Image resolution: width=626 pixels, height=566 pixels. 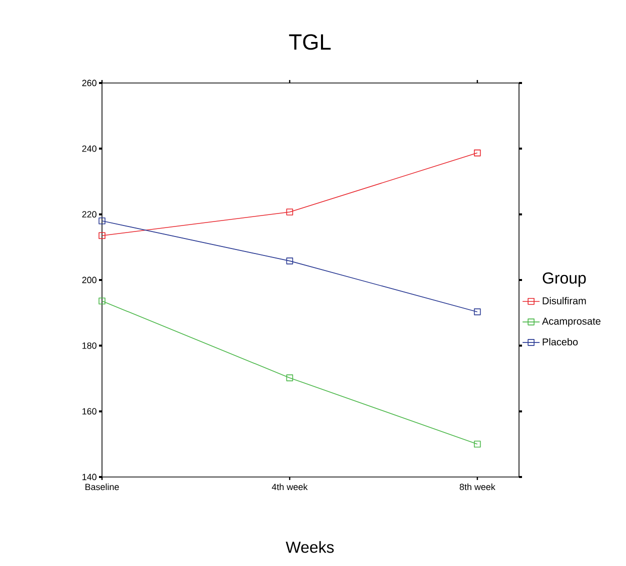 I want to click on x-tick-label: 4th week, so click(x=290, y=487).